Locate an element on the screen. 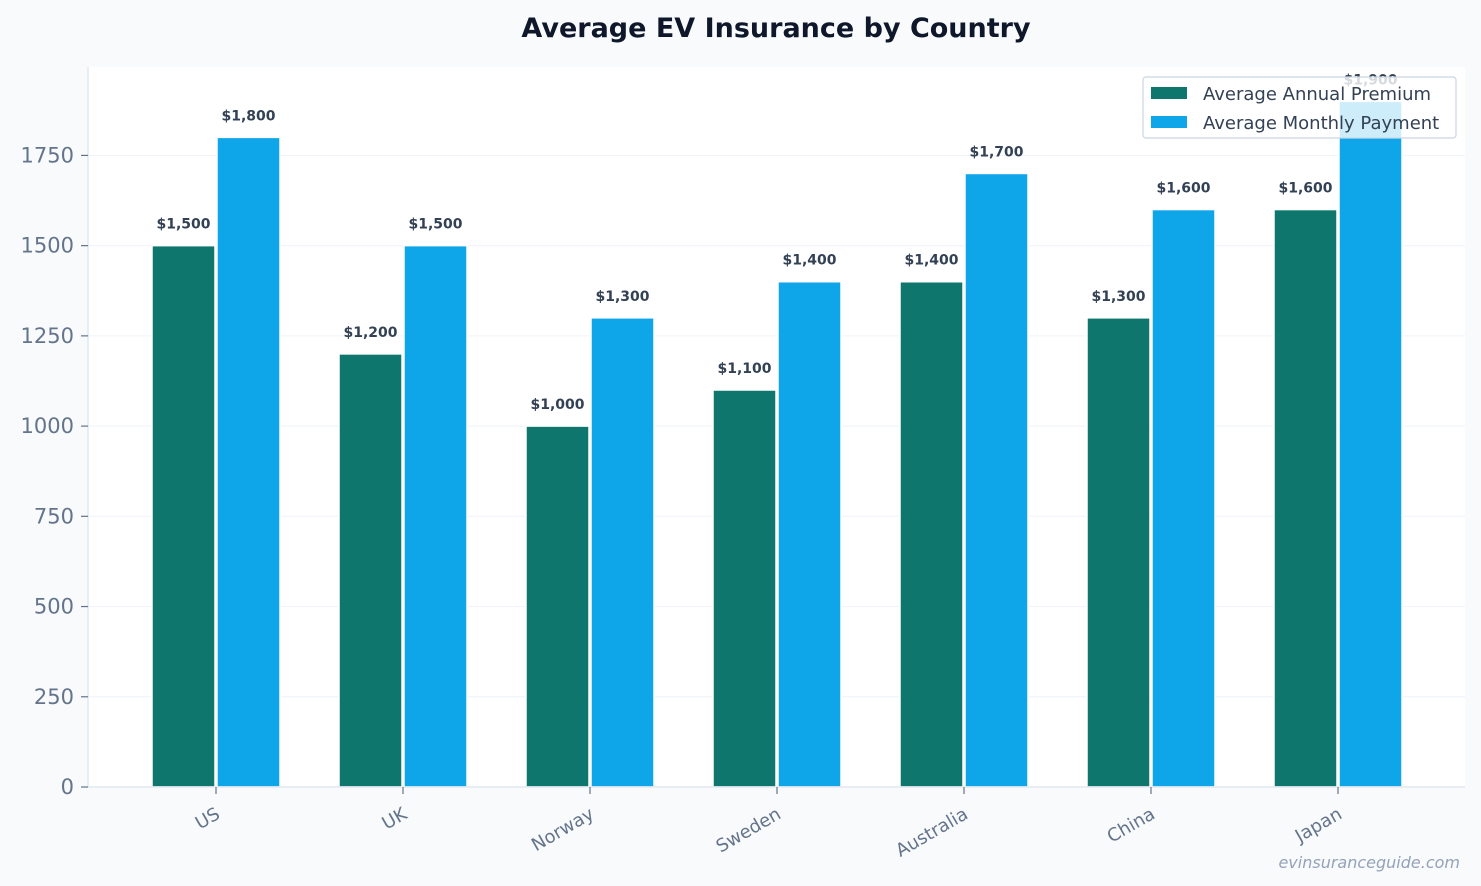  y-tick-label: 1500 is located at coordinates (47, 246).